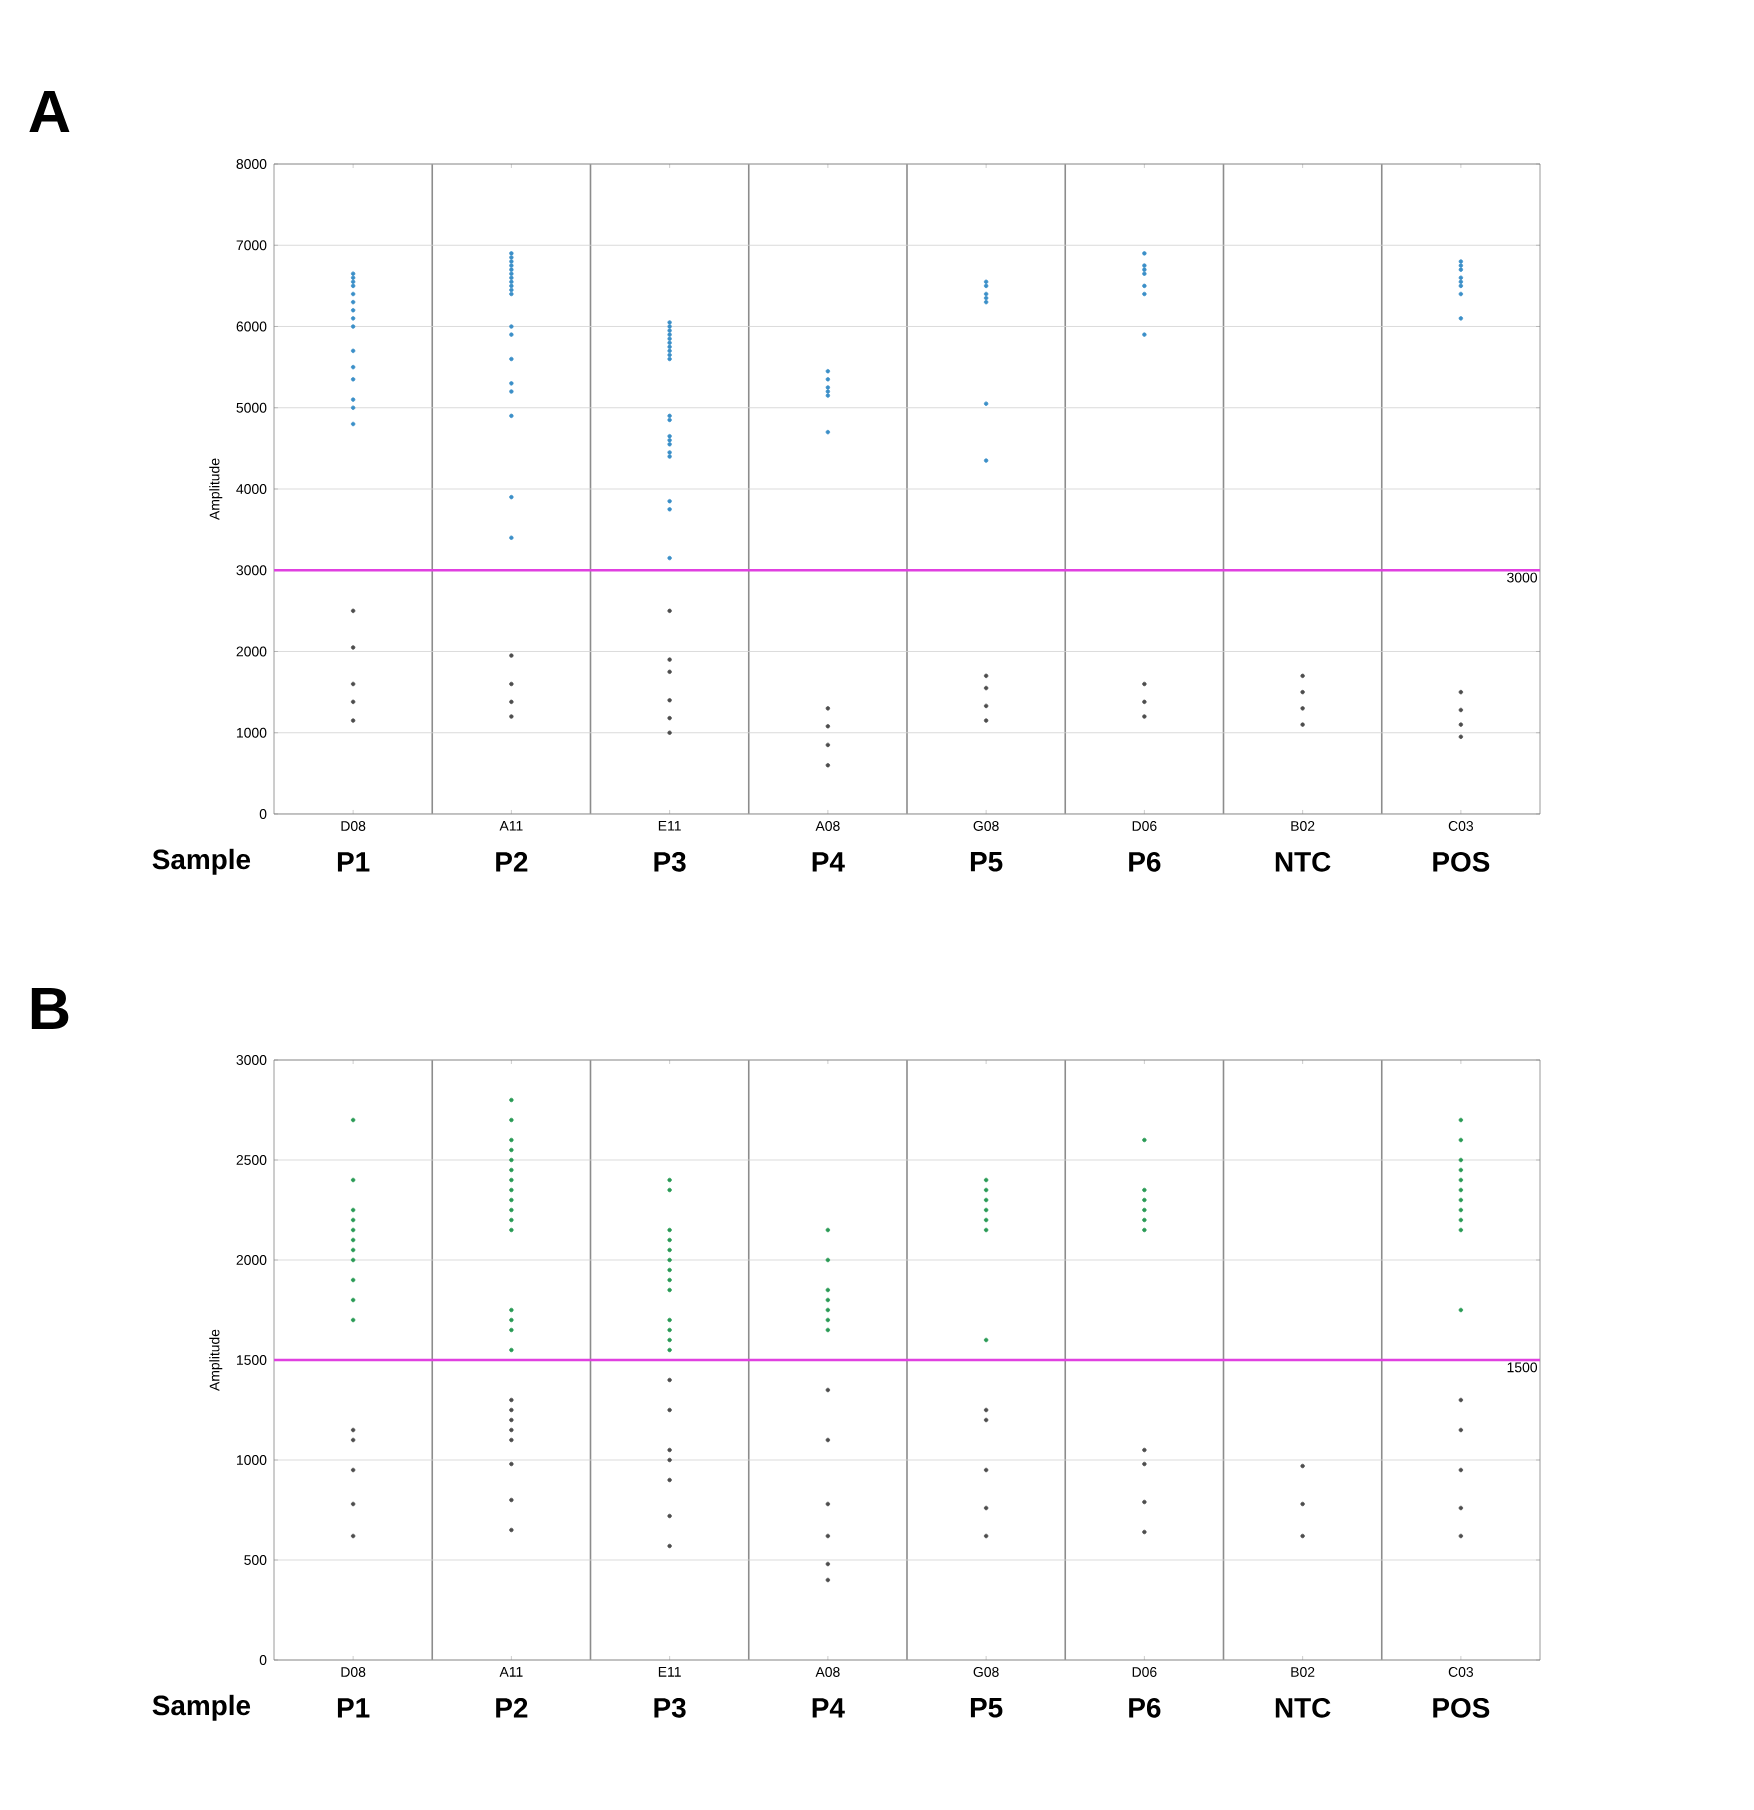 The width and height of the screenshot is (1754, 1810). Describe the element at coordinates (50, 1008) in the screenshot. I see `chart-title: B` at that location.